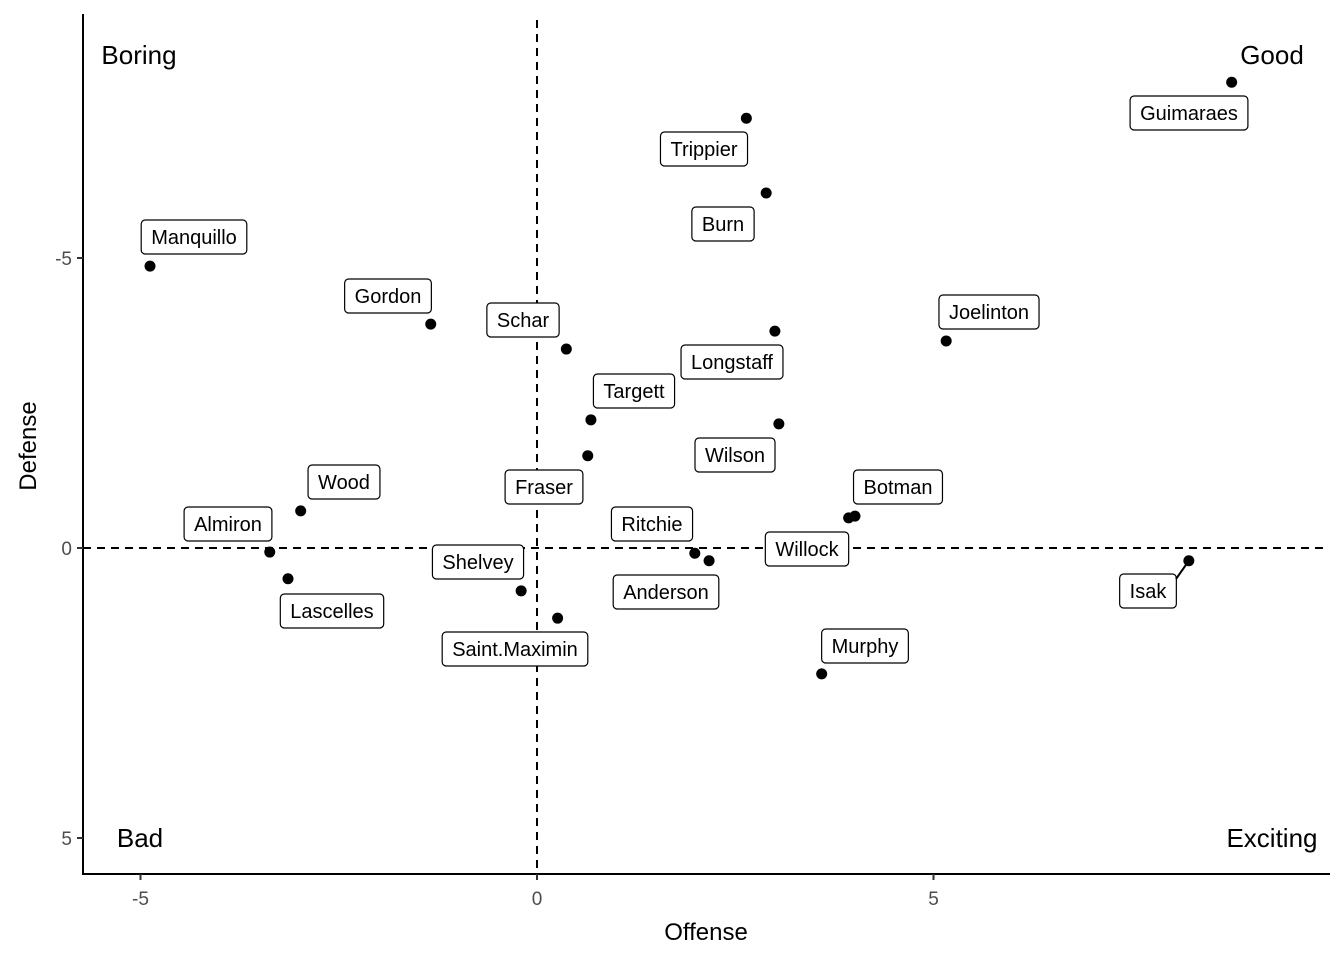 The image size is (1344, 960). I want to click on point-label: Saint.Maximin, so click(515, 649).